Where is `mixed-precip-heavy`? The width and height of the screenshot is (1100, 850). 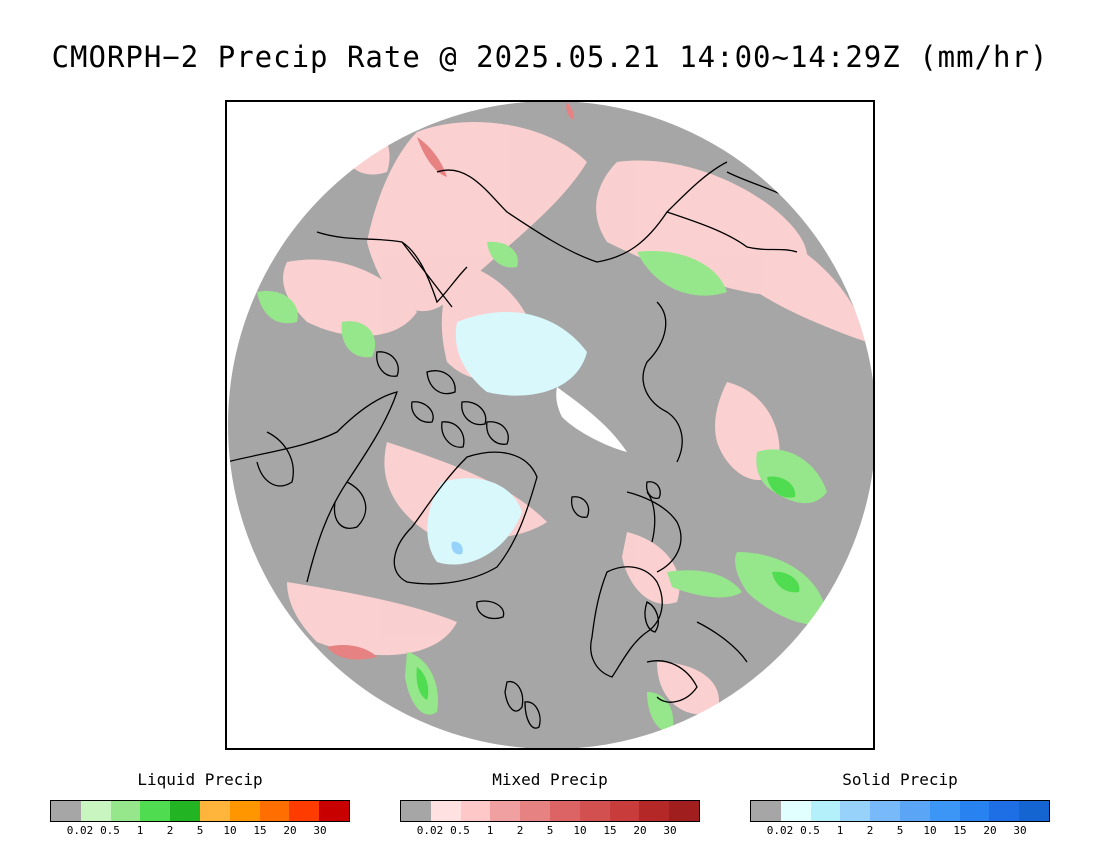
mixed-precip-heavy is located at coordinates (450, 381).